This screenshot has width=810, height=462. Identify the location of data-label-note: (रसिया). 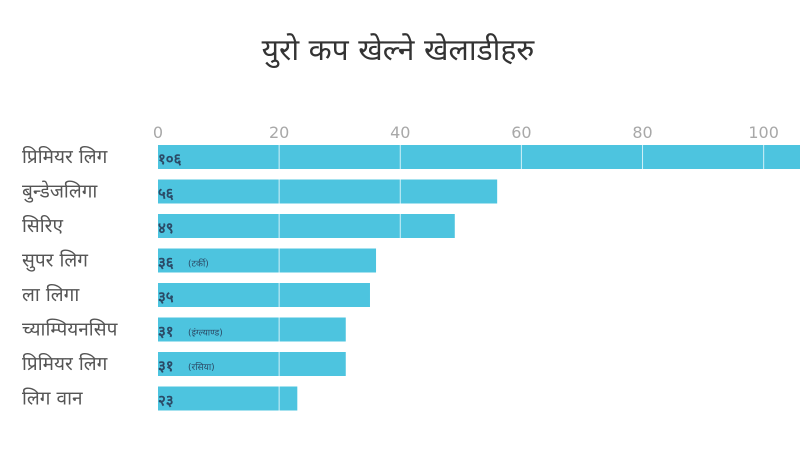
(201, 367).